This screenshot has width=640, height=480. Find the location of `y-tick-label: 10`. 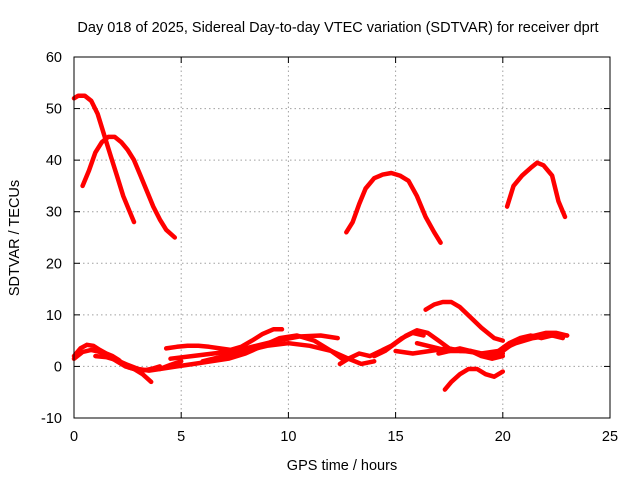

y-tick-label: 10 is located at coordinates (54, 316).